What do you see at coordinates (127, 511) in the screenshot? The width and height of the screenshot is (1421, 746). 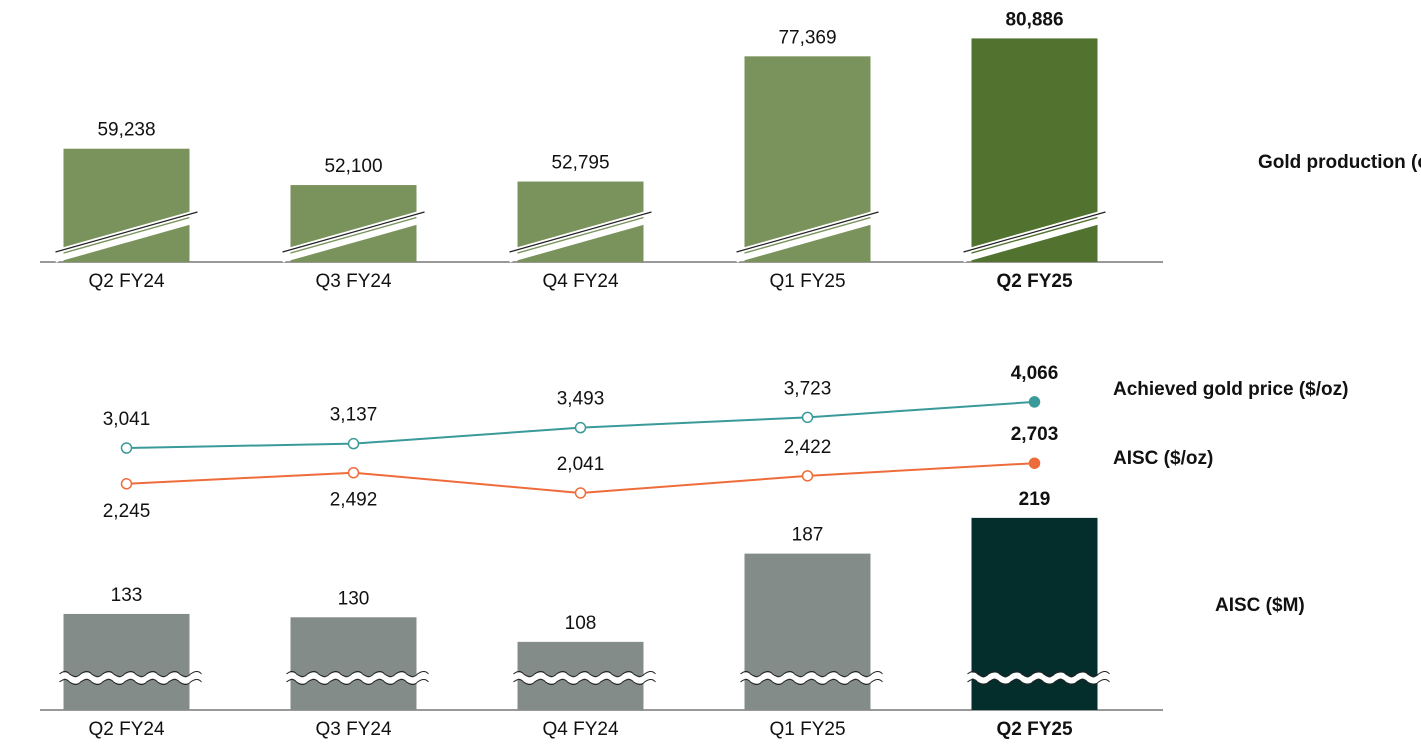 I see `value-label: 2,245` at bounding box center [127, 511].